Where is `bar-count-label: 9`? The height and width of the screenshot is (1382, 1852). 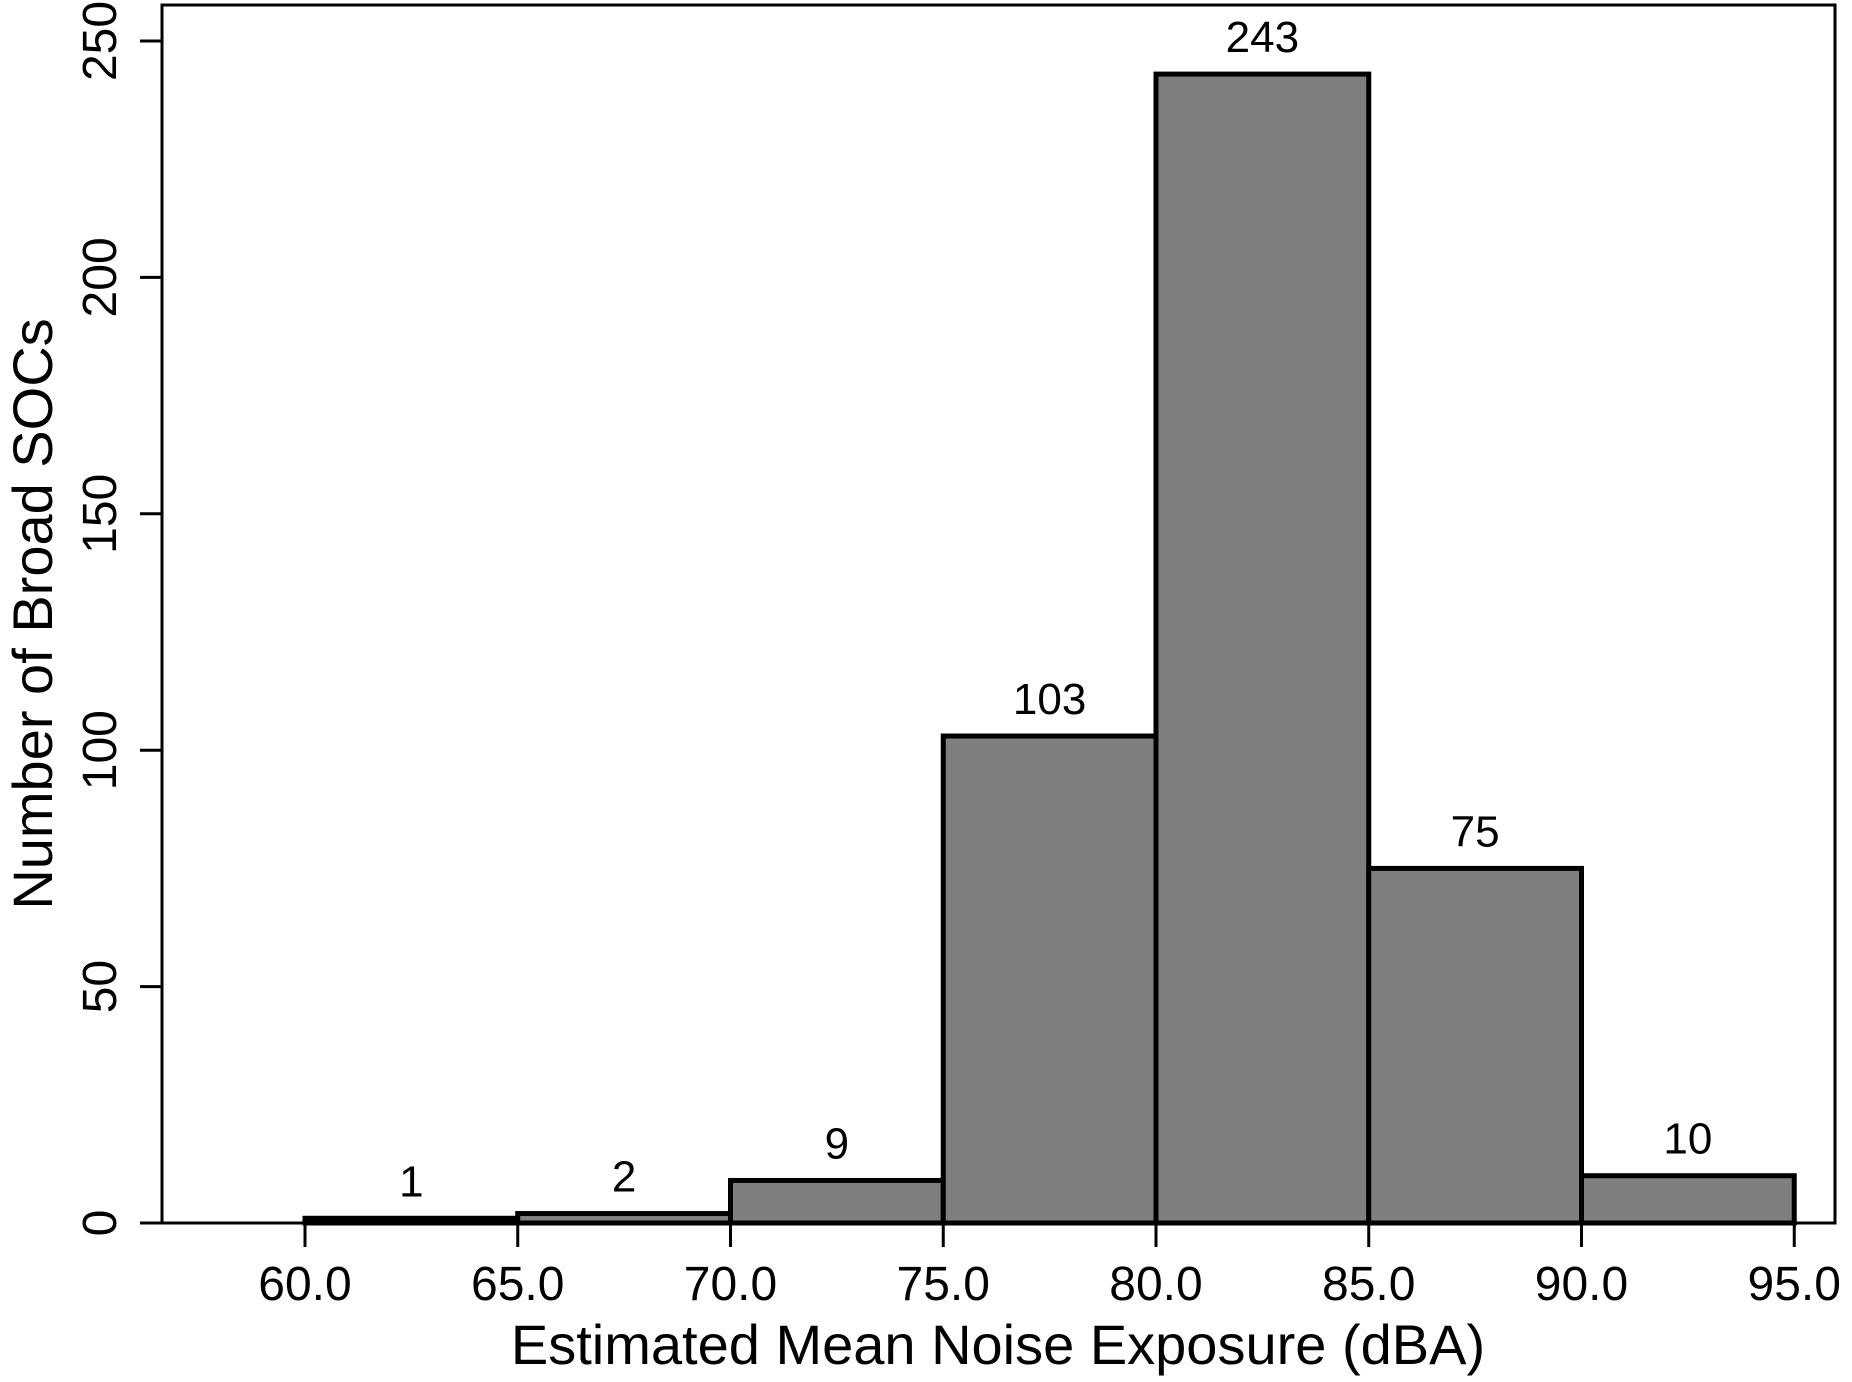 bar-count-label: 9 is located at coordinates (837, 1143).